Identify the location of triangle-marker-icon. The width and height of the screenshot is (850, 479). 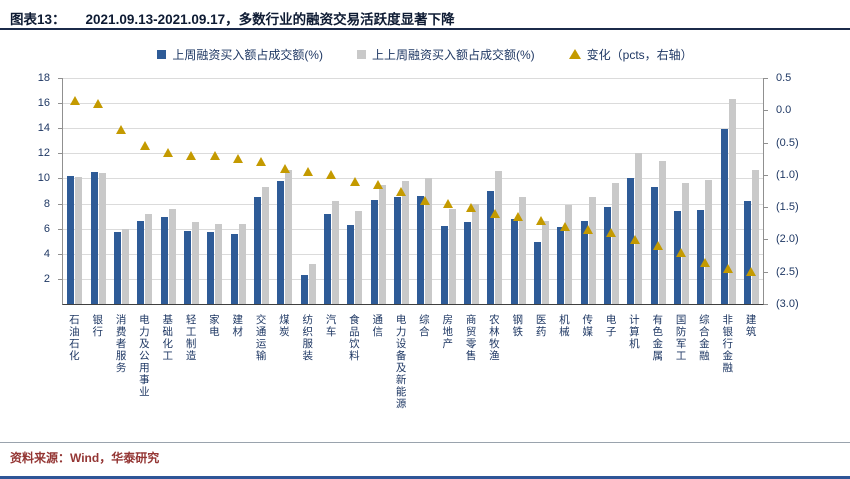
(574, 54).